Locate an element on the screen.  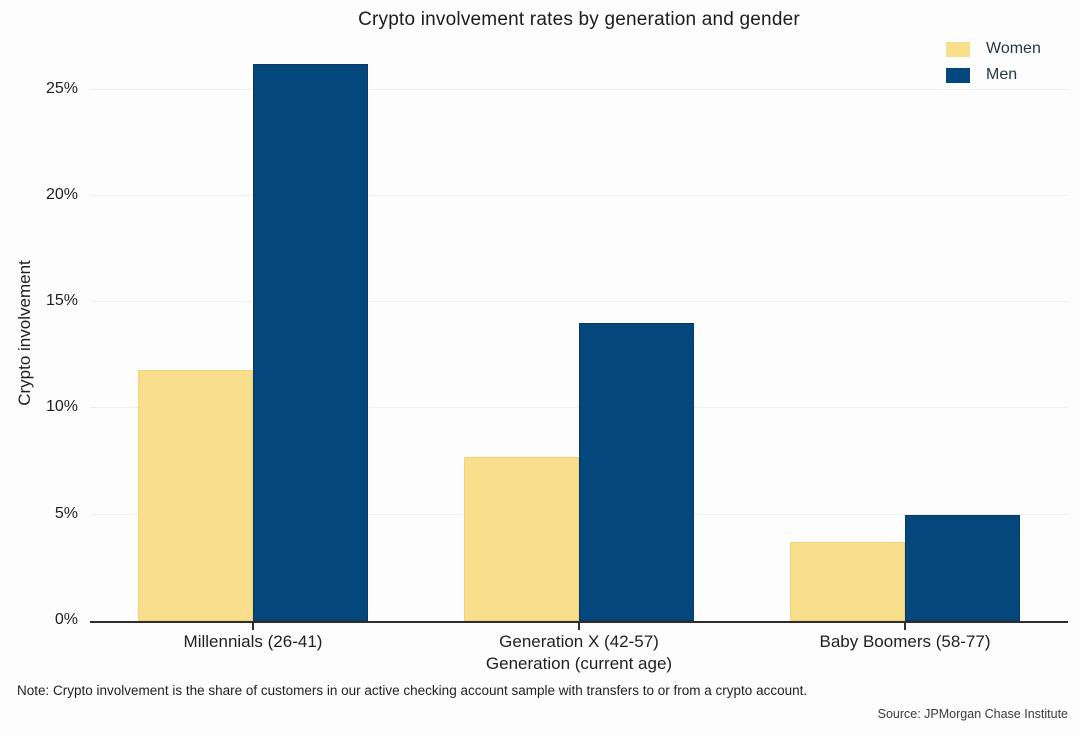
legend-item-women: Women is located at coordinates (993, 49).